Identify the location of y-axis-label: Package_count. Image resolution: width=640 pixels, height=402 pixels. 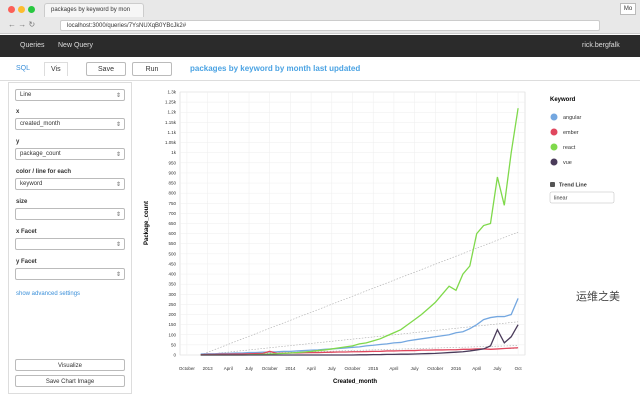
(147, 223).